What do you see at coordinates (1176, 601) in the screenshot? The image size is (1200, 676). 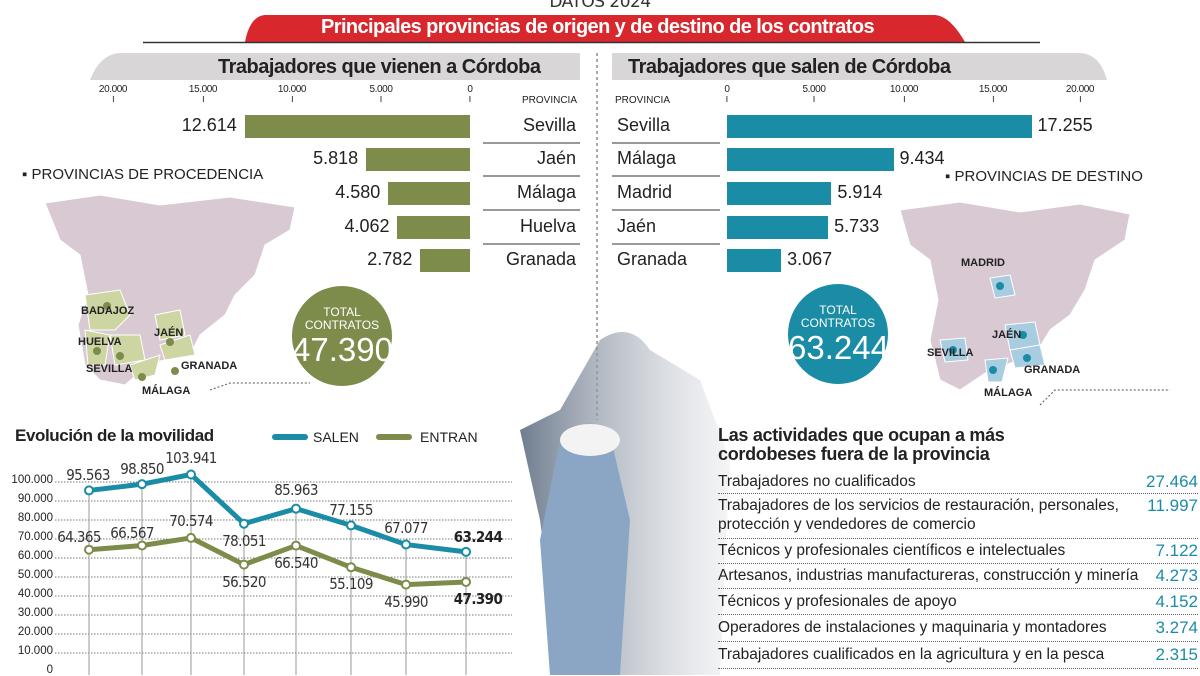 I see `activity-value: 4.152` at bounding box center [1176, 601].